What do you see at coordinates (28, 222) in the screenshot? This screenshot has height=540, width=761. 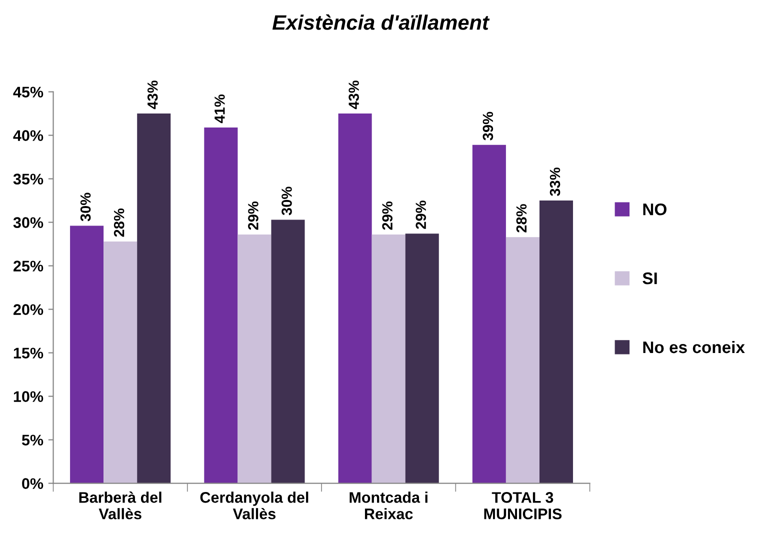 I see `y-tick-label: 30%` at bounding box center [28, 222].